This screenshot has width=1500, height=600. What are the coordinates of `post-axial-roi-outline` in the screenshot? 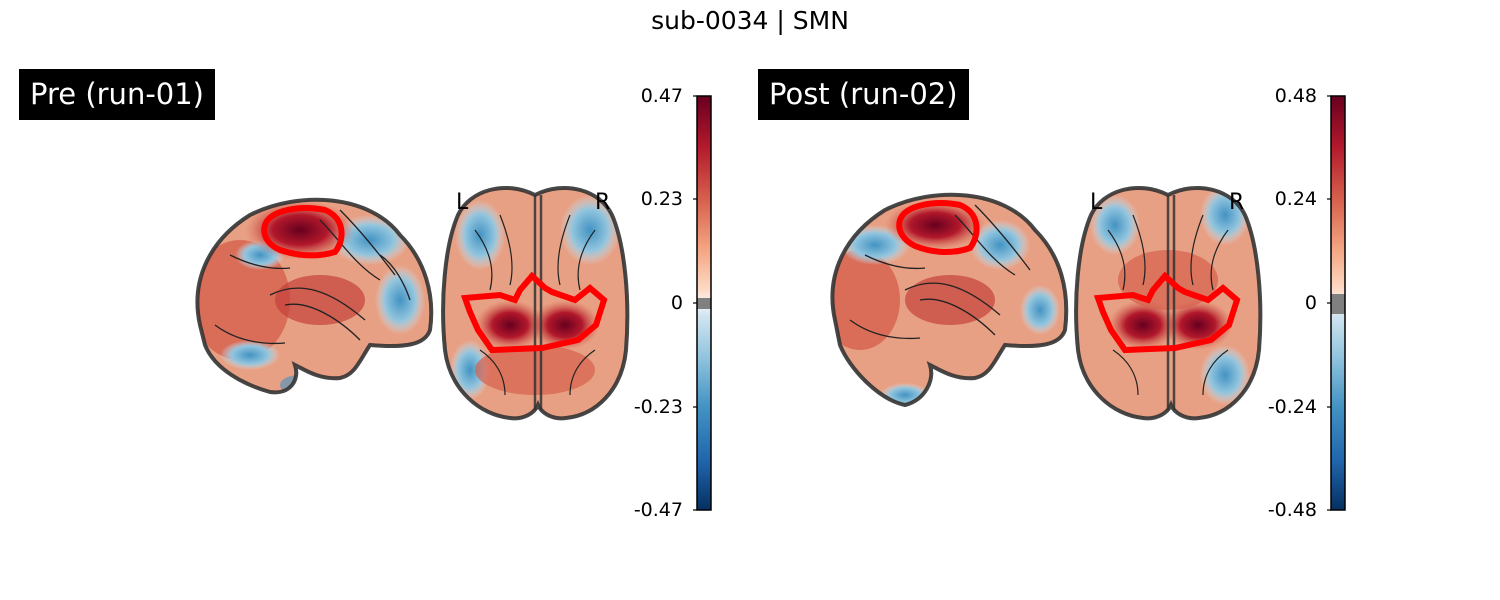 It's located at (1167, 312).